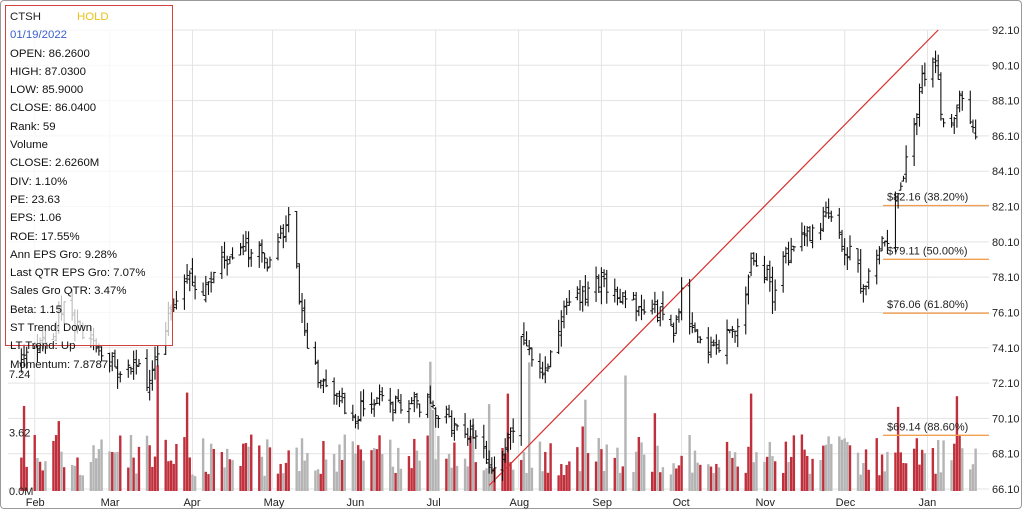 This screenshot has height=511, width=1024. What do you see at coordinates (274, 503) in the screenshot?
I see `month-tick-label: May` at bounding box center [274, 503].